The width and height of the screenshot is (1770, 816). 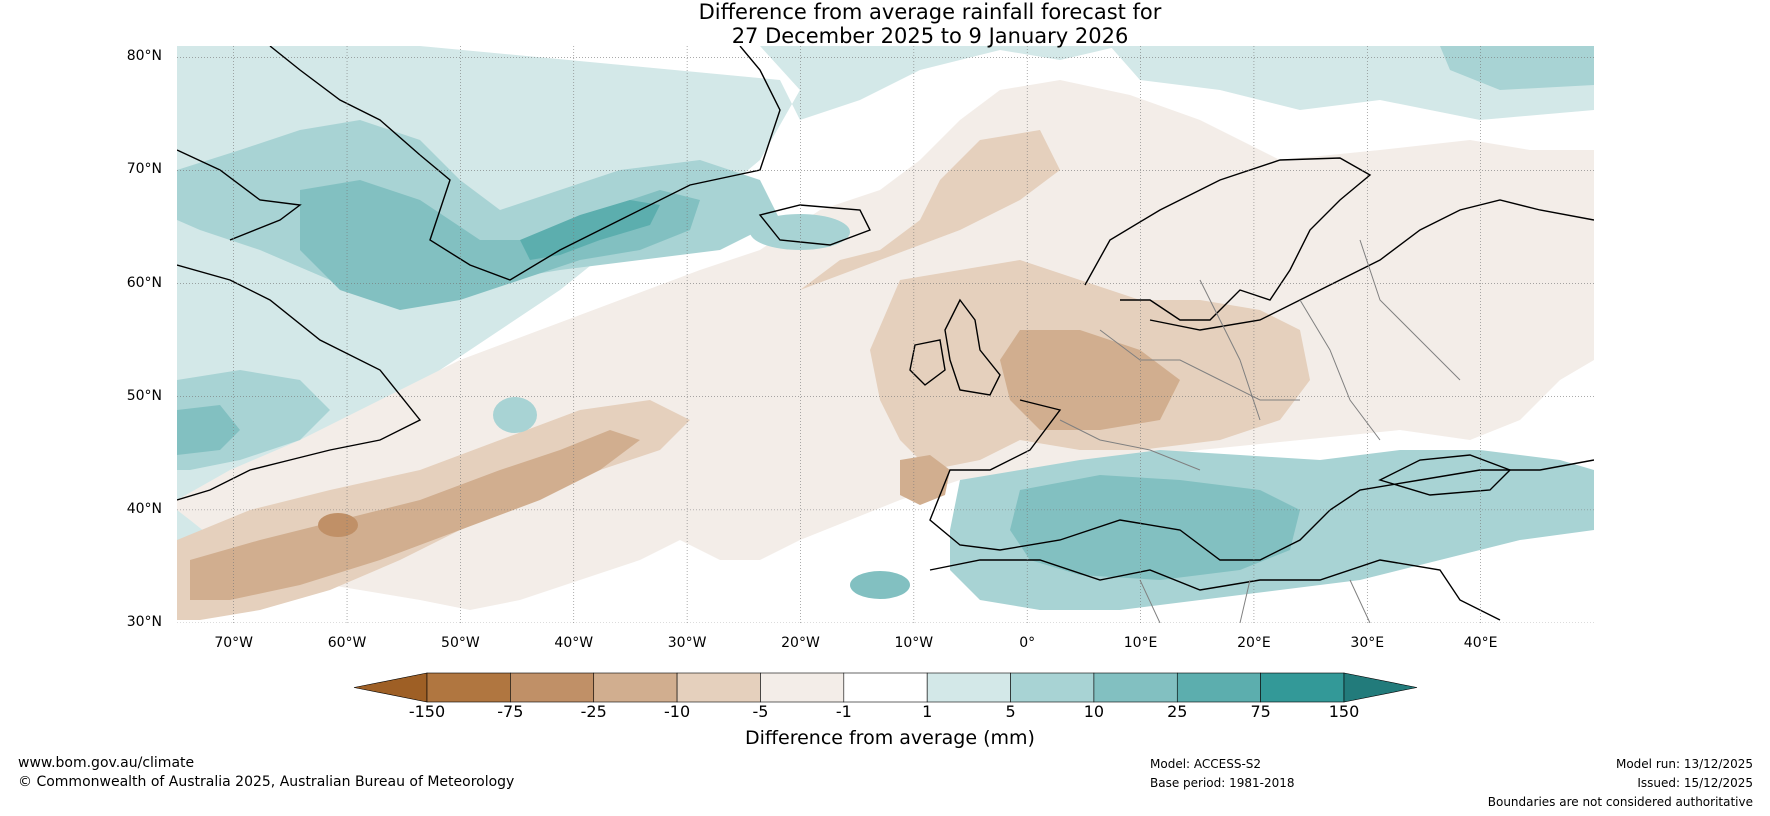 I want to click on coastline-north-africa, so click(x=1215, y=590).